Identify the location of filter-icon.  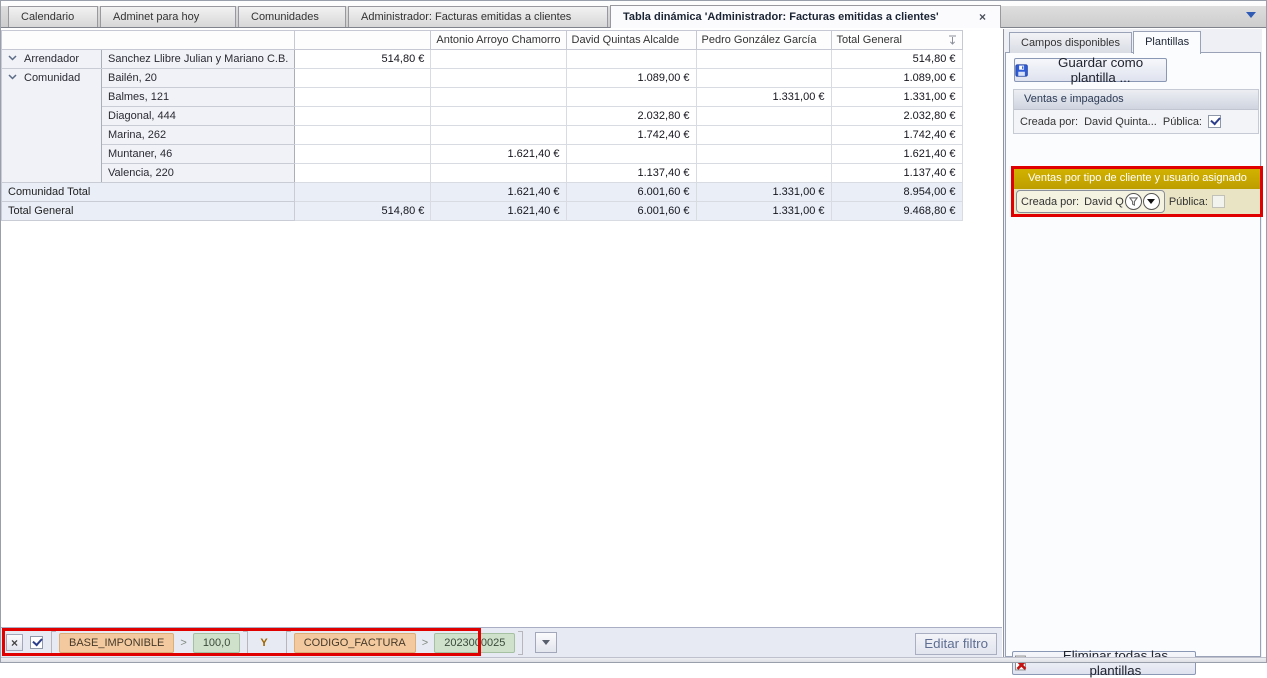
(1133, 201).